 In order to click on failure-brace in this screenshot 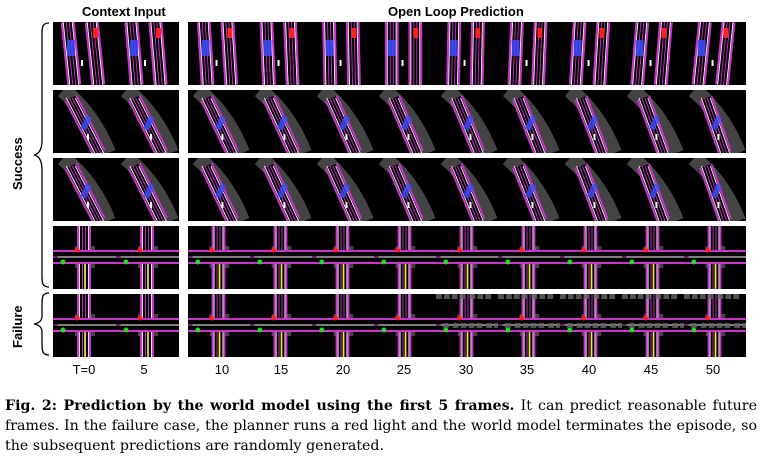, I will do `click(41, 324)`.